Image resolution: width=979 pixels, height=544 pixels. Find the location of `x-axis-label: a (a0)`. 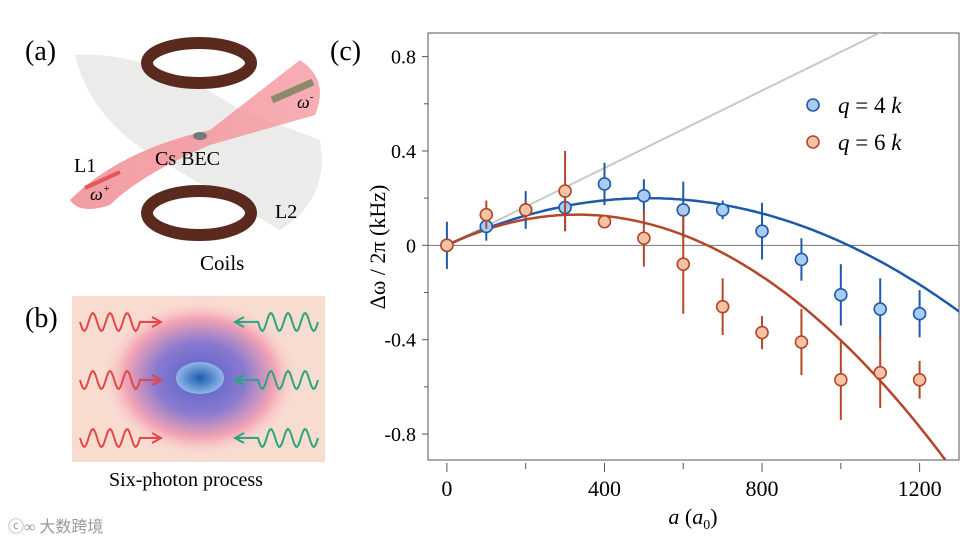

x-axis-label: a (a0) is located at coordinates (692, 518).